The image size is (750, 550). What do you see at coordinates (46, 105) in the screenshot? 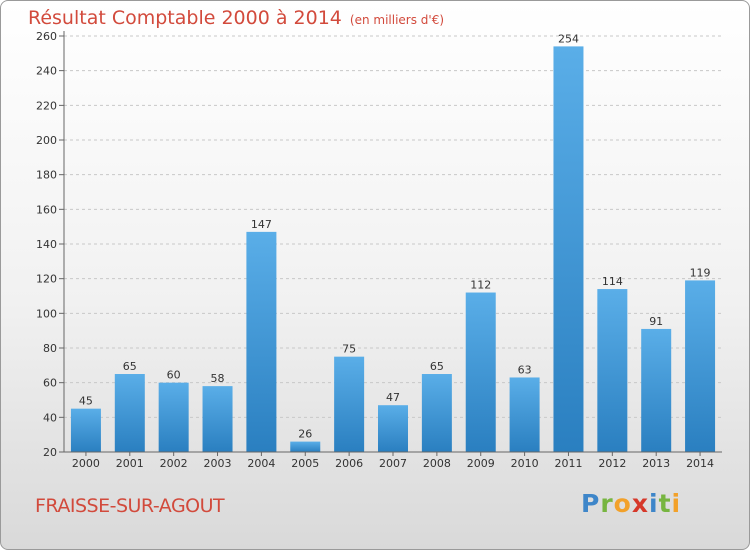
I see `y-tick-label: 220` at bounding box center [46, 105].